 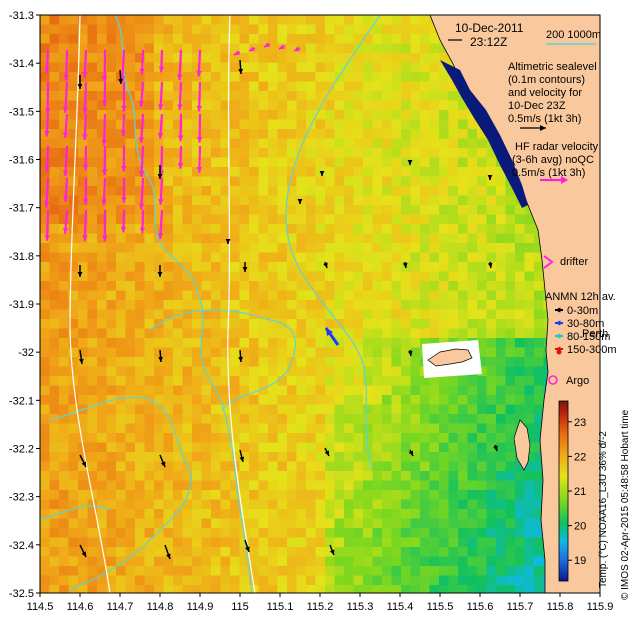 I want to click on colorbar-label: Temp. (°C) NOAA16_L3U 36% d/-2, so click(x=606, y=488).